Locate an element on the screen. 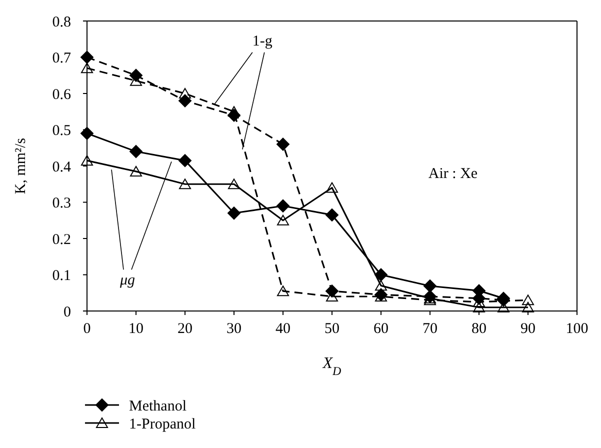 The height and width of the screenshot is (448, 601). x-tick-label: 30 is located at coordinates (234, 329).